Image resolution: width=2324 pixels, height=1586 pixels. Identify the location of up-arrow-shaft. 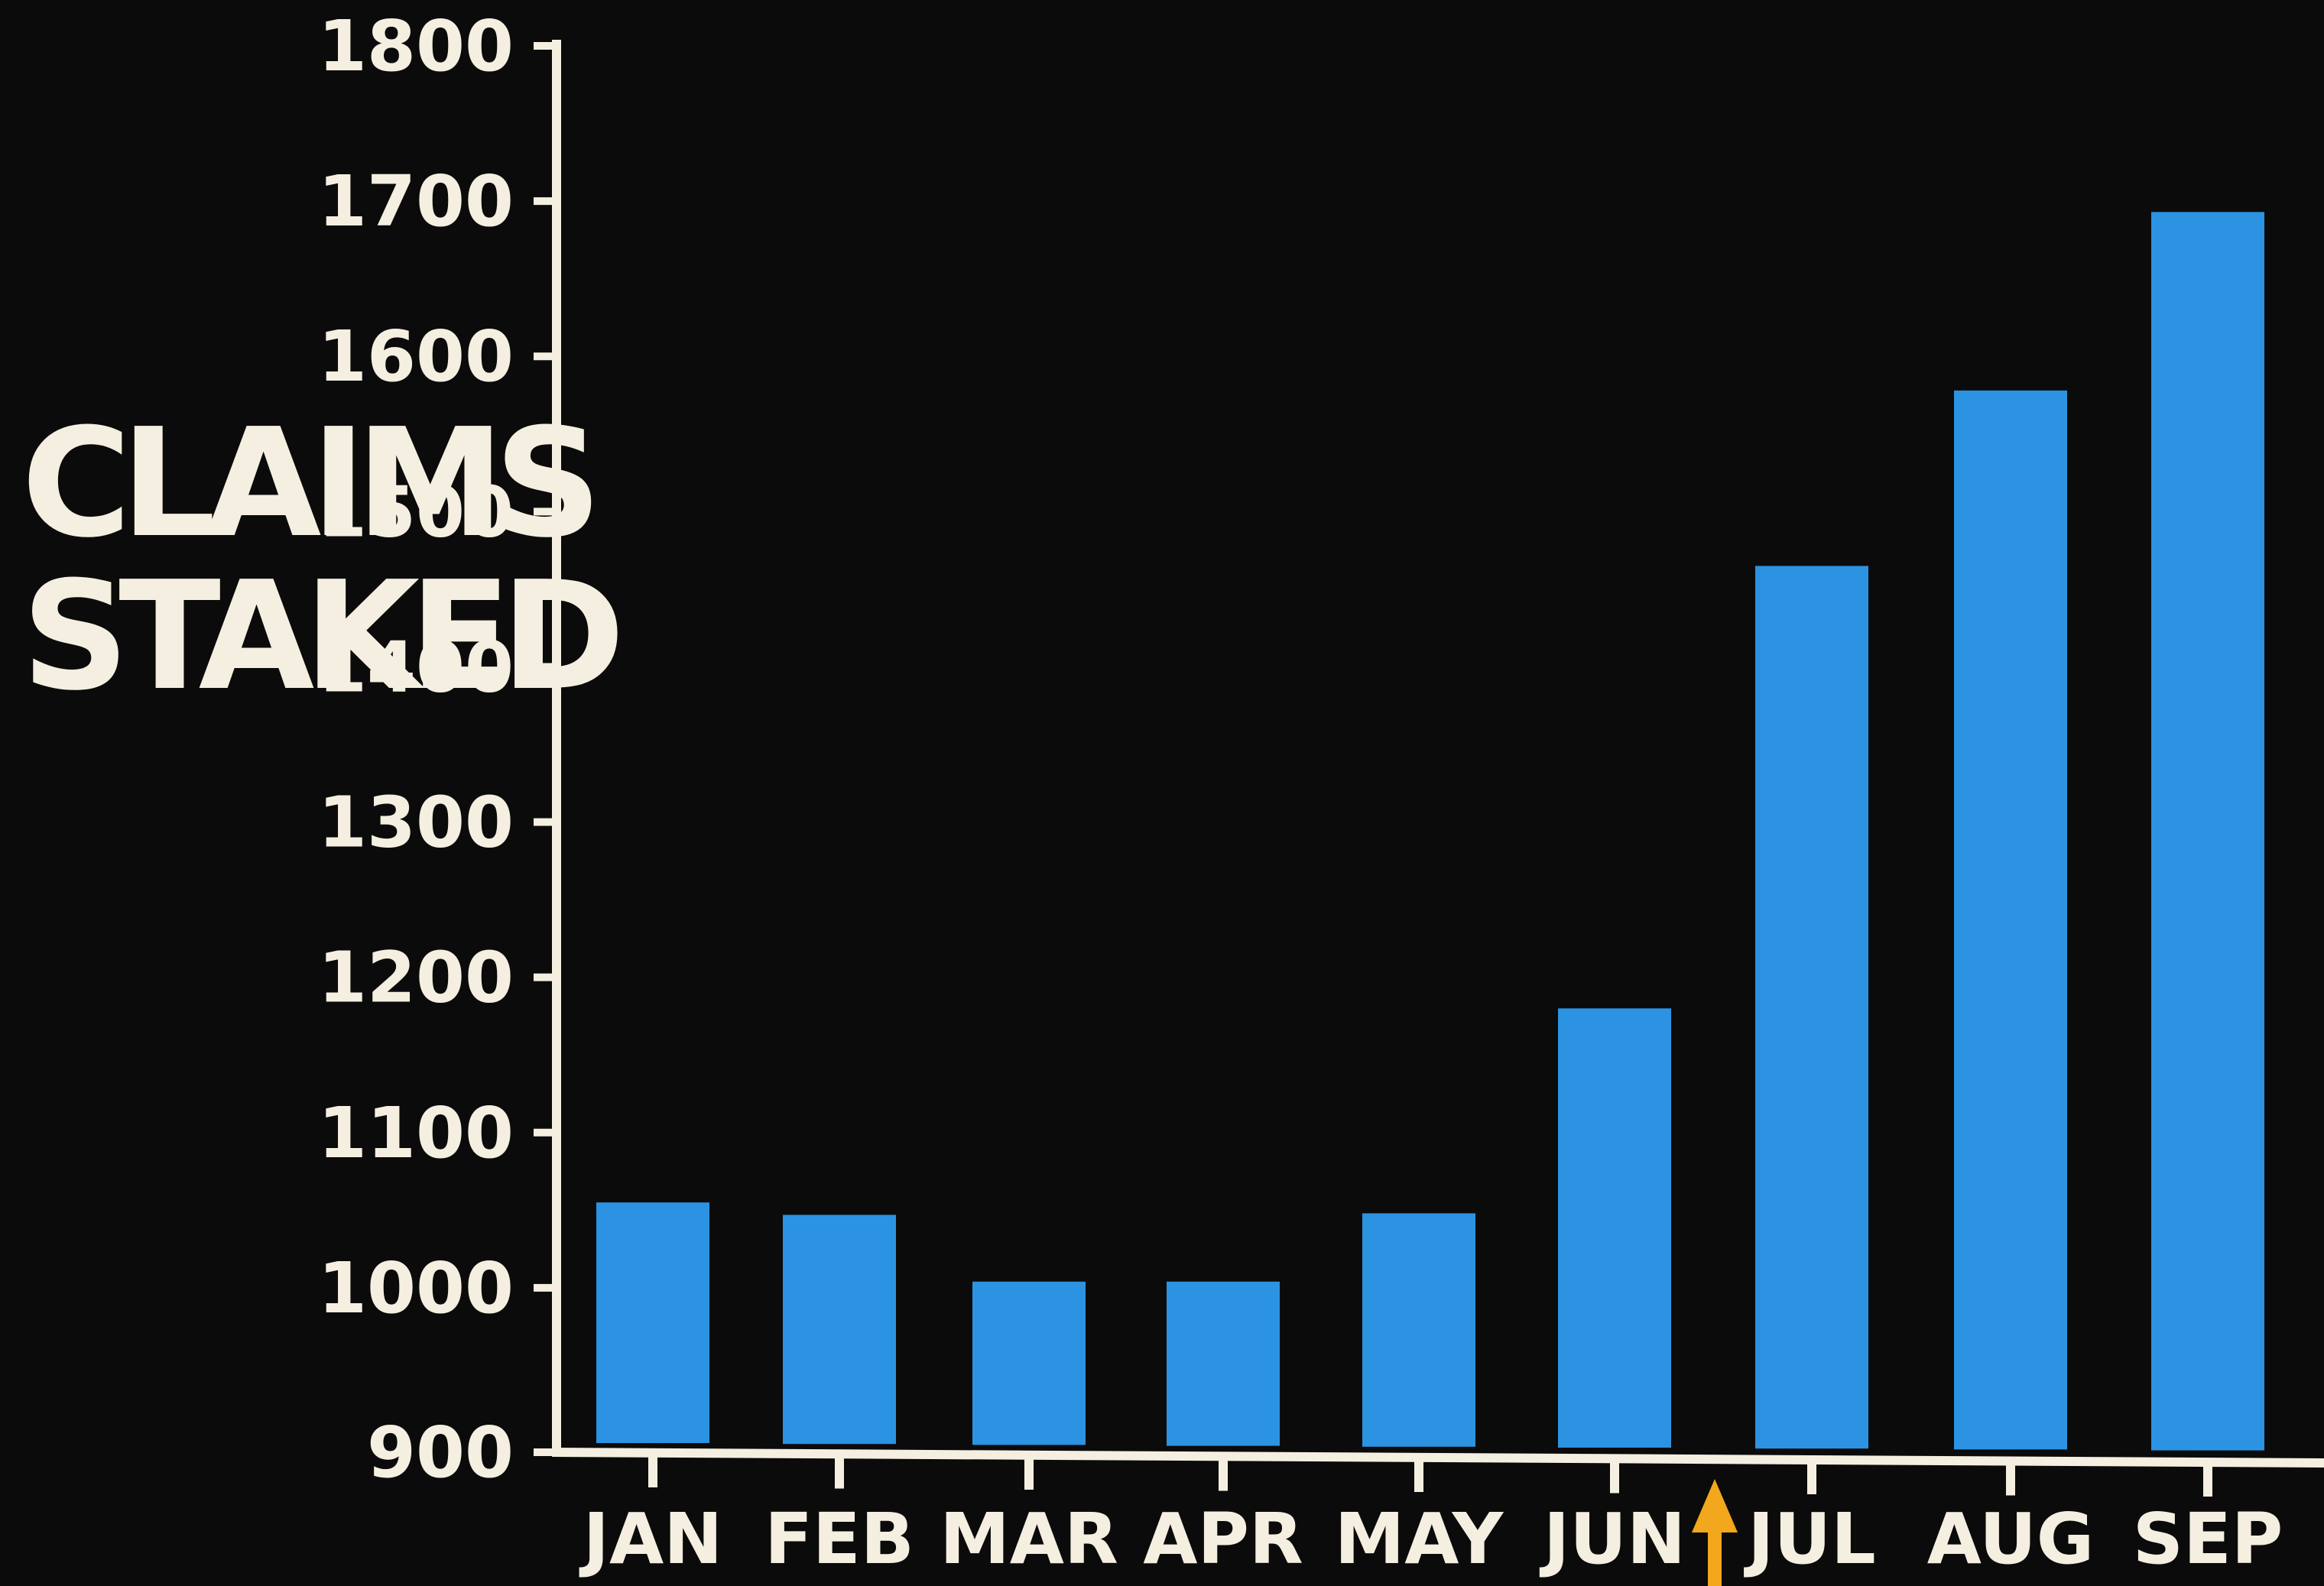
(1715, 1555).